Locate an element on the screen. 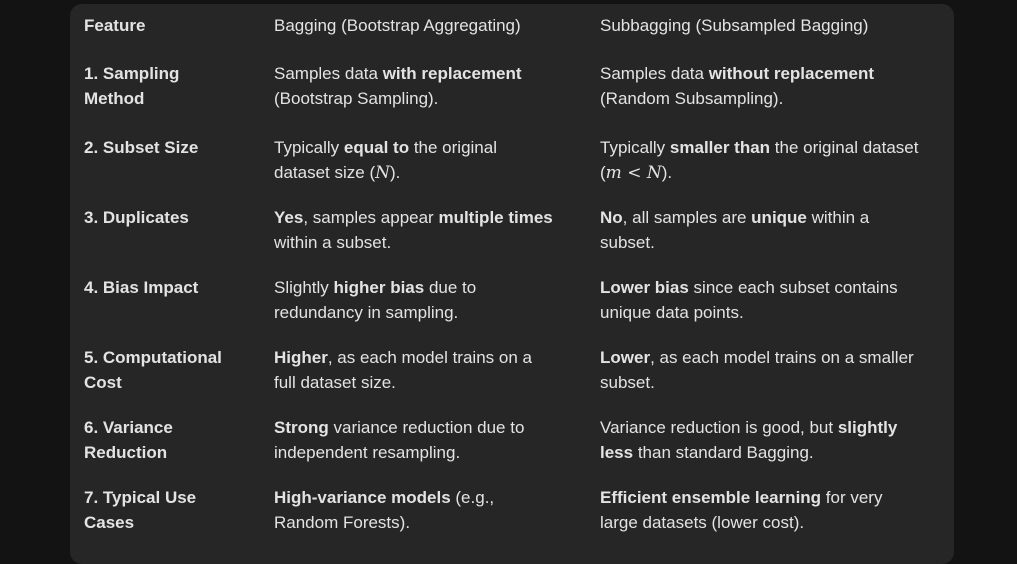 The image size is (1017, 564). text-run: (e.g., is located at coordinates (472, 497).